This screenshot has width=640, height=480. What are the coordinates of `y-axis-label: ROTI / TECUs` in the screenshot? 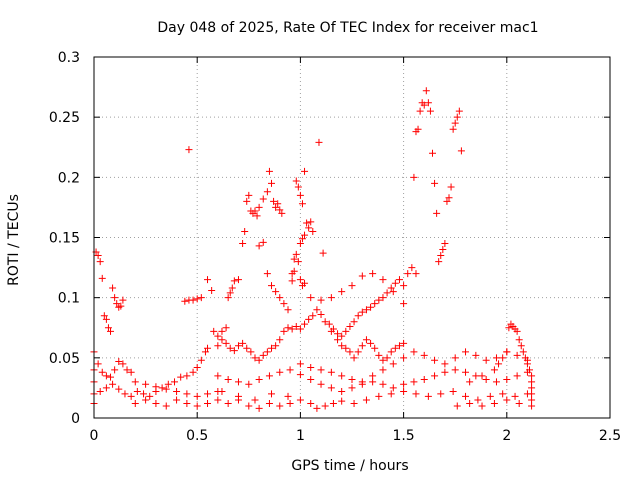 It's located at (14, 240).